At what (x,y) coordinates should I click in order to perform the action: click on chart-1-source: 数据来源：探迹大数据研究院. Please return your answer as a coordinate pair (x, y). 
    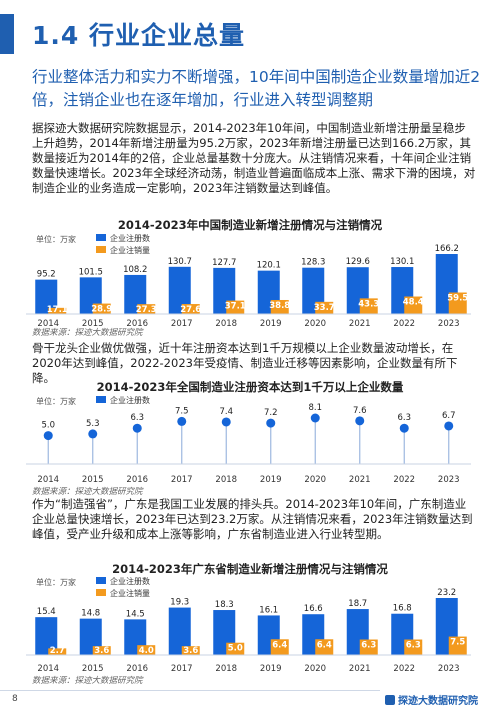
    Looking at the image, I should click on (87, 333).